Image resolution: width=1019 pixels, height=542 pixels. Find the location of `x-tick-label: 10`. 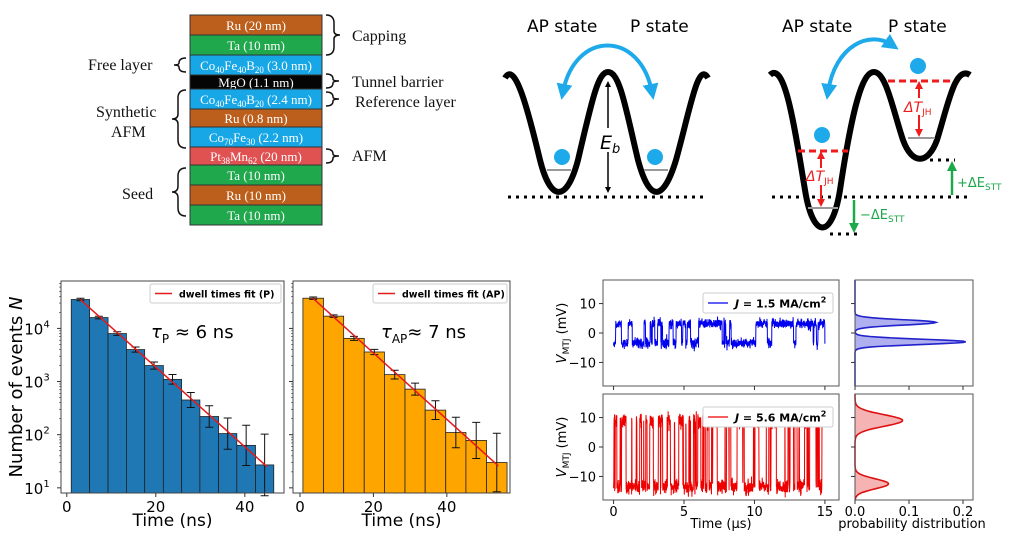

x-tick-label: 10 is located at coordinates (754, 512).